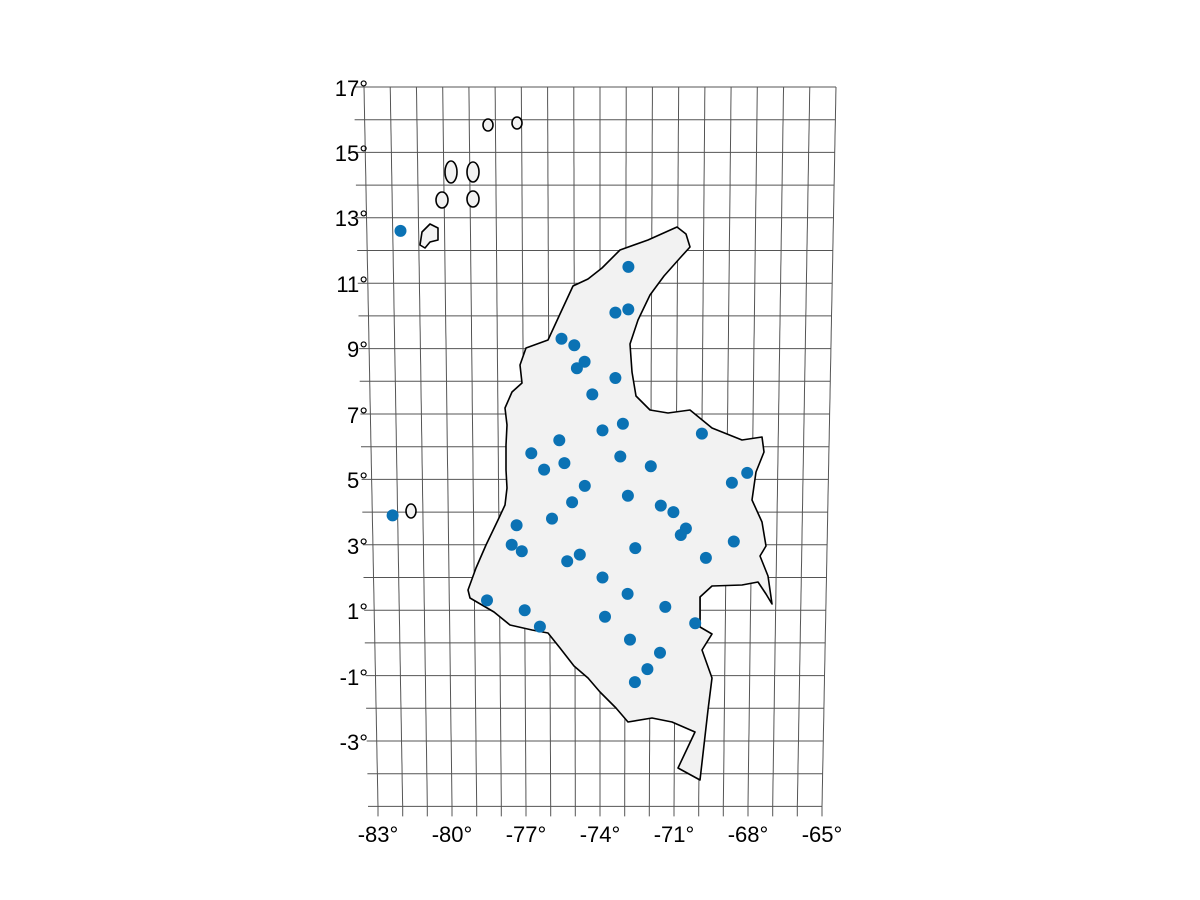 This screenshot has height=900, width=1200. I want to click on longitude-tick-labels: -83° -80° -77° -74° -71° -68° -65°, so click(600, 834).